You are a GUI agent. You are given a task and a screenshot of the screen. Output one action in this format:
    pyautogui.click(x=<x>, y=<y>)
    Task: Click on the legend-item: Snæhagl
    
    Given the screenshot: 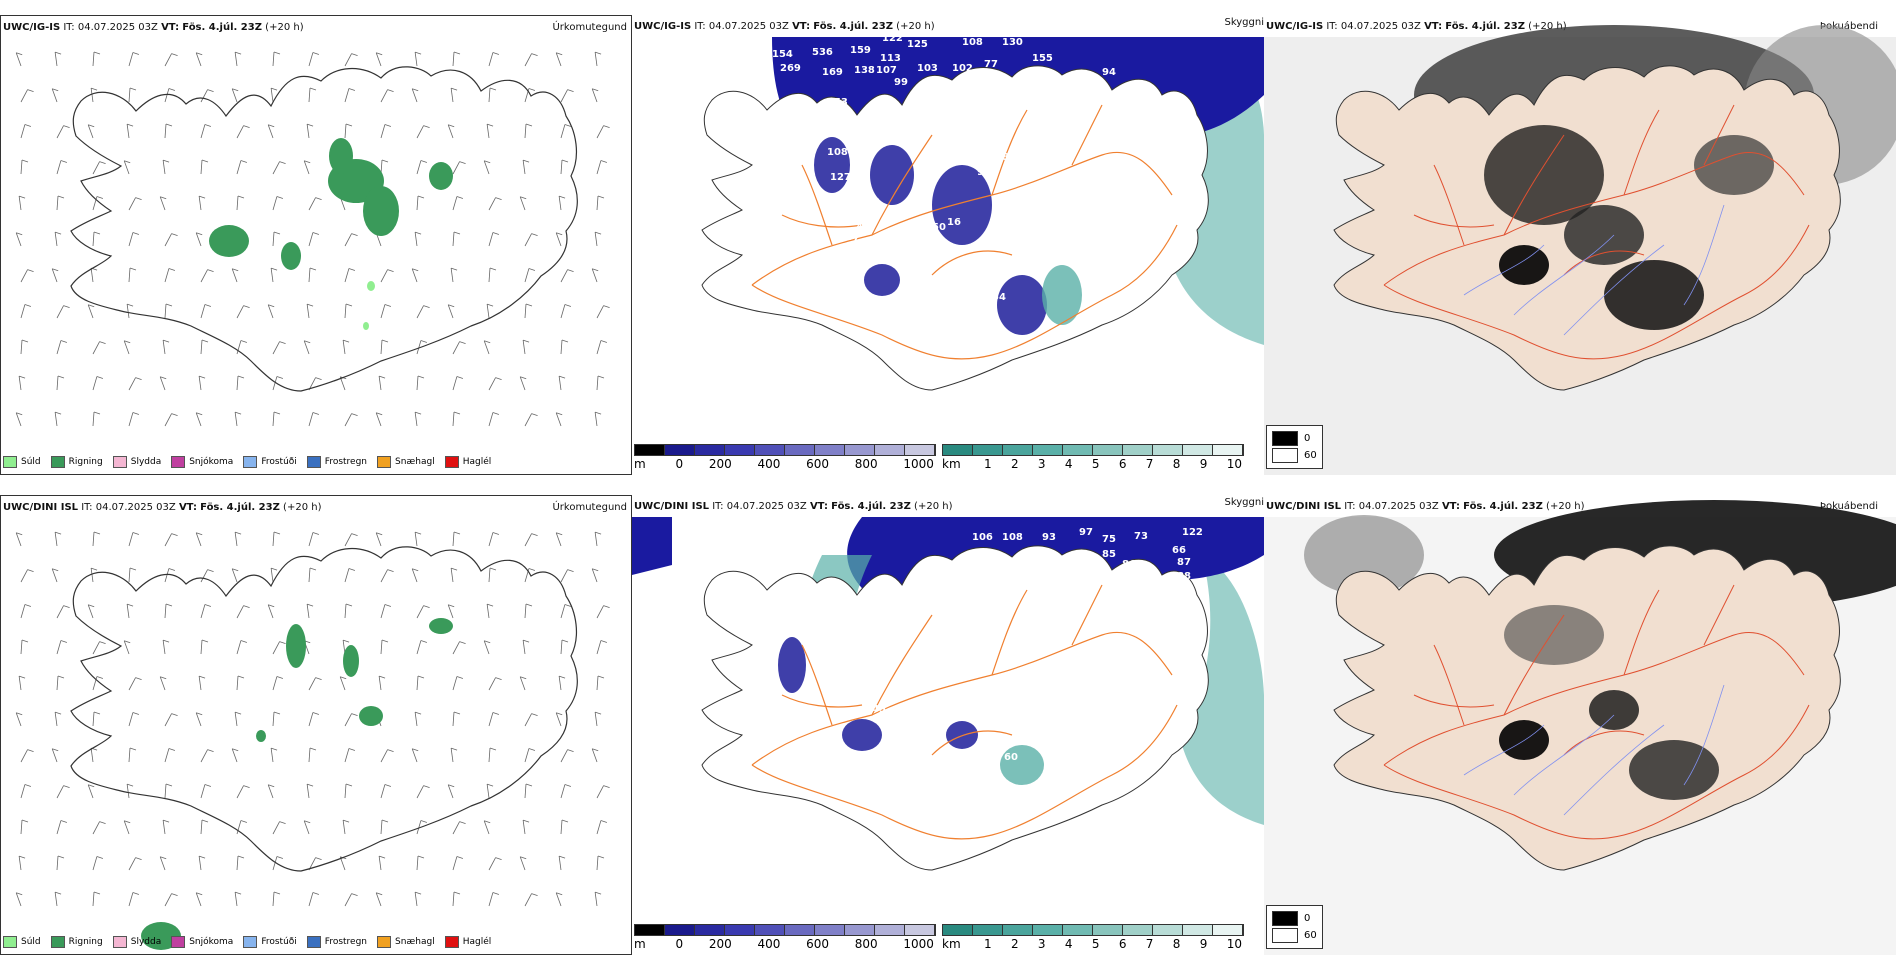 What is the action you would take?
    pyautogui.click(x=406, y=942)
    